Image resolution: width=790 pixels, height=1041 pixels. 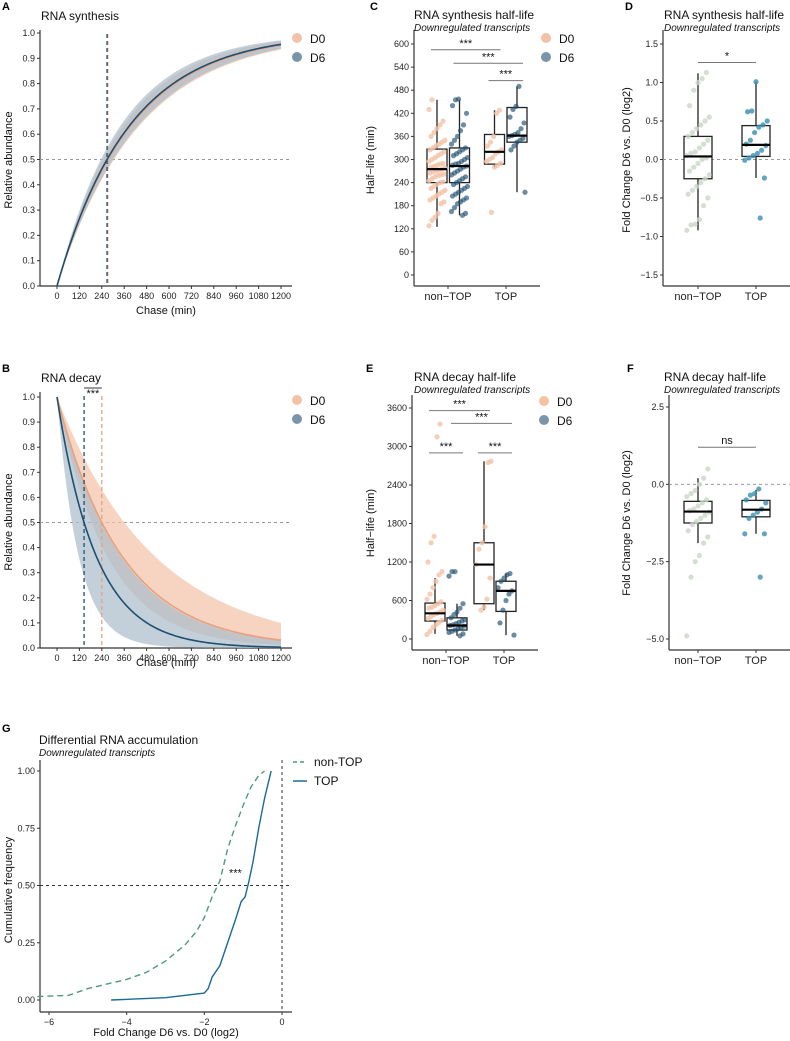 What do you see at coordinates (71, 378) in the screenshot?
I see `panel-title: RNA decay` at bounding box center [71, 378].